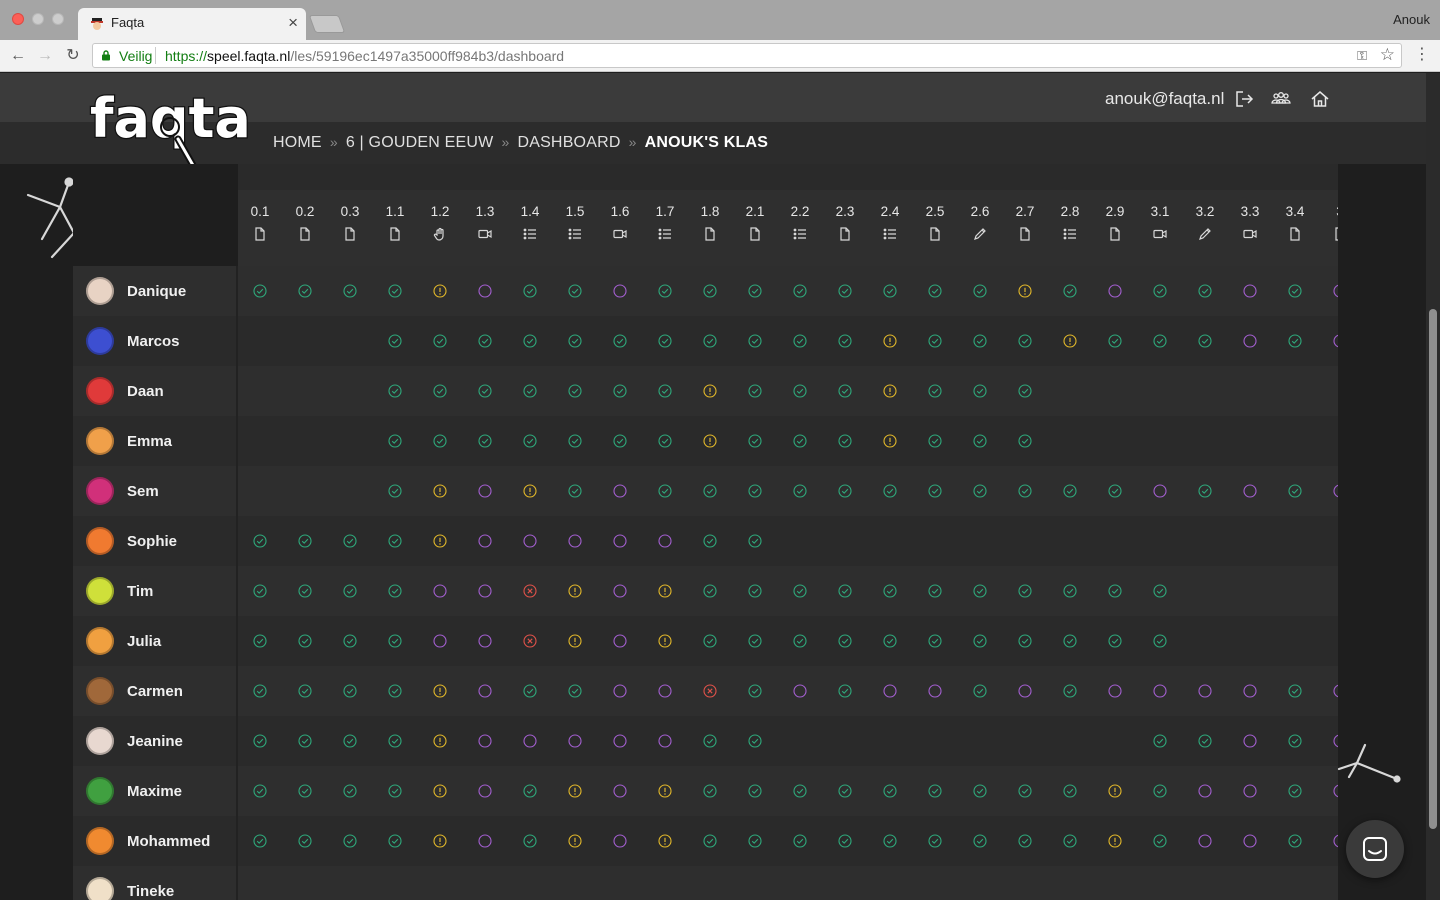 This screenshot has height=900, width=1440. I want to click on column-header: 2.1, so click(755, 222).